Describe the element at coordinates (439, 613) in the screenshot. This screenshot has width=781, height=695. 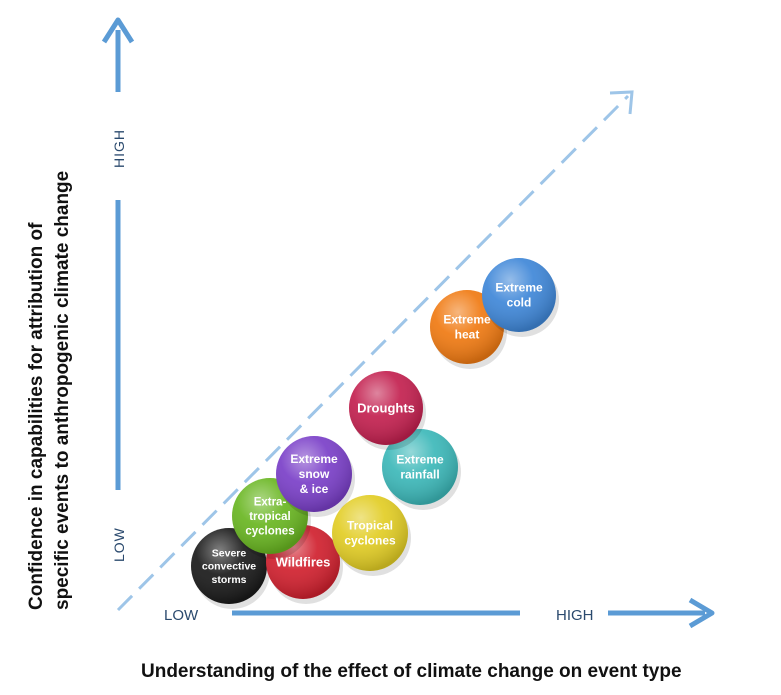
I see `x-axis: LOW HIGH` at that location.